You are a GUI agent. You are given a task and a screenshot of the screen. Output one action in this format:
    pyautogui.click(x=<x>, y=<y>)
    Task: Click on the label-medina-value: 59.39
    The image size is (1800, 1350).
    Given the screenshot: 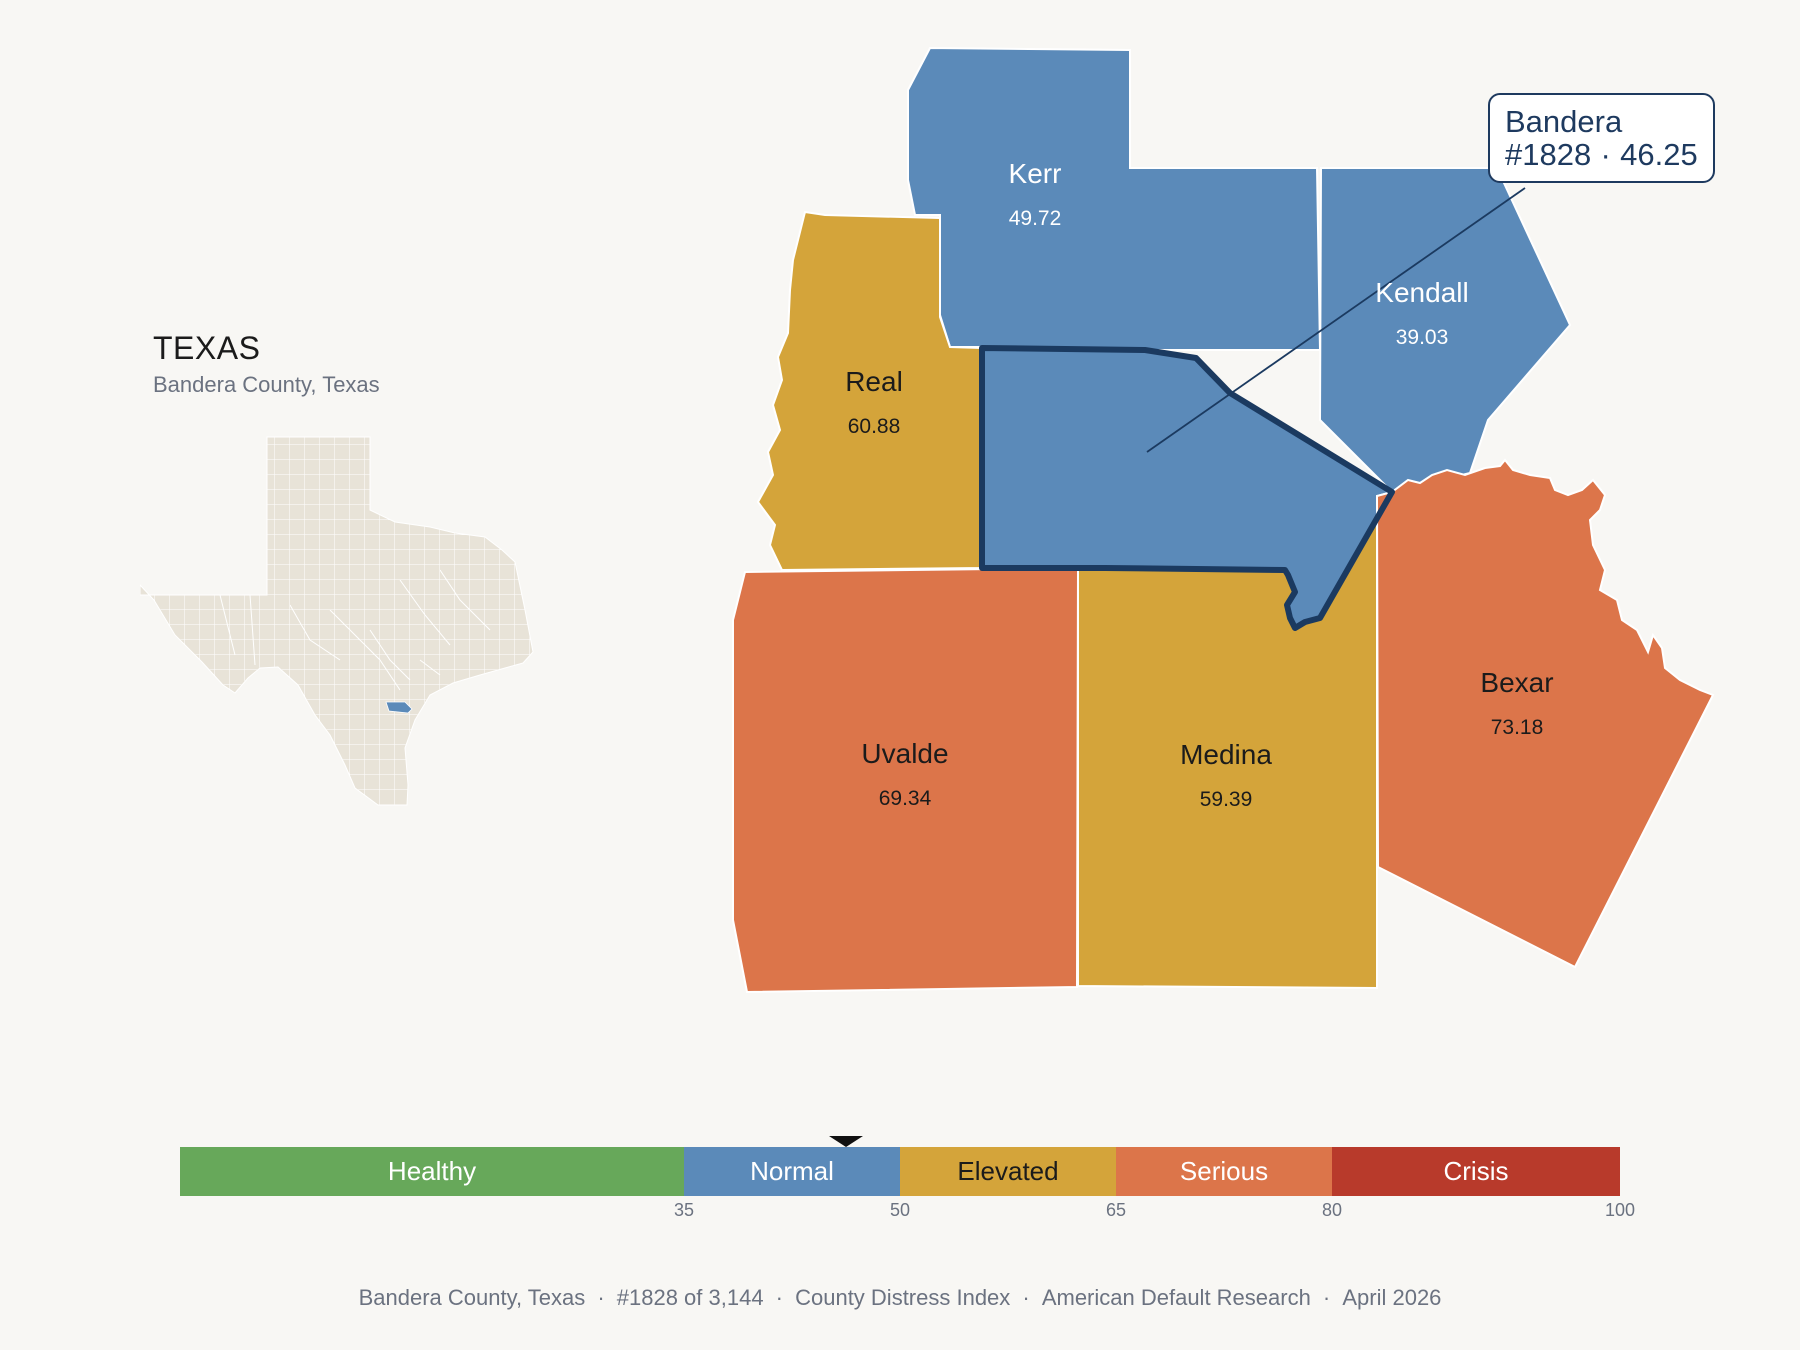 What is the action you would take?
    pyautogui.click(x=1226, y=799)
    